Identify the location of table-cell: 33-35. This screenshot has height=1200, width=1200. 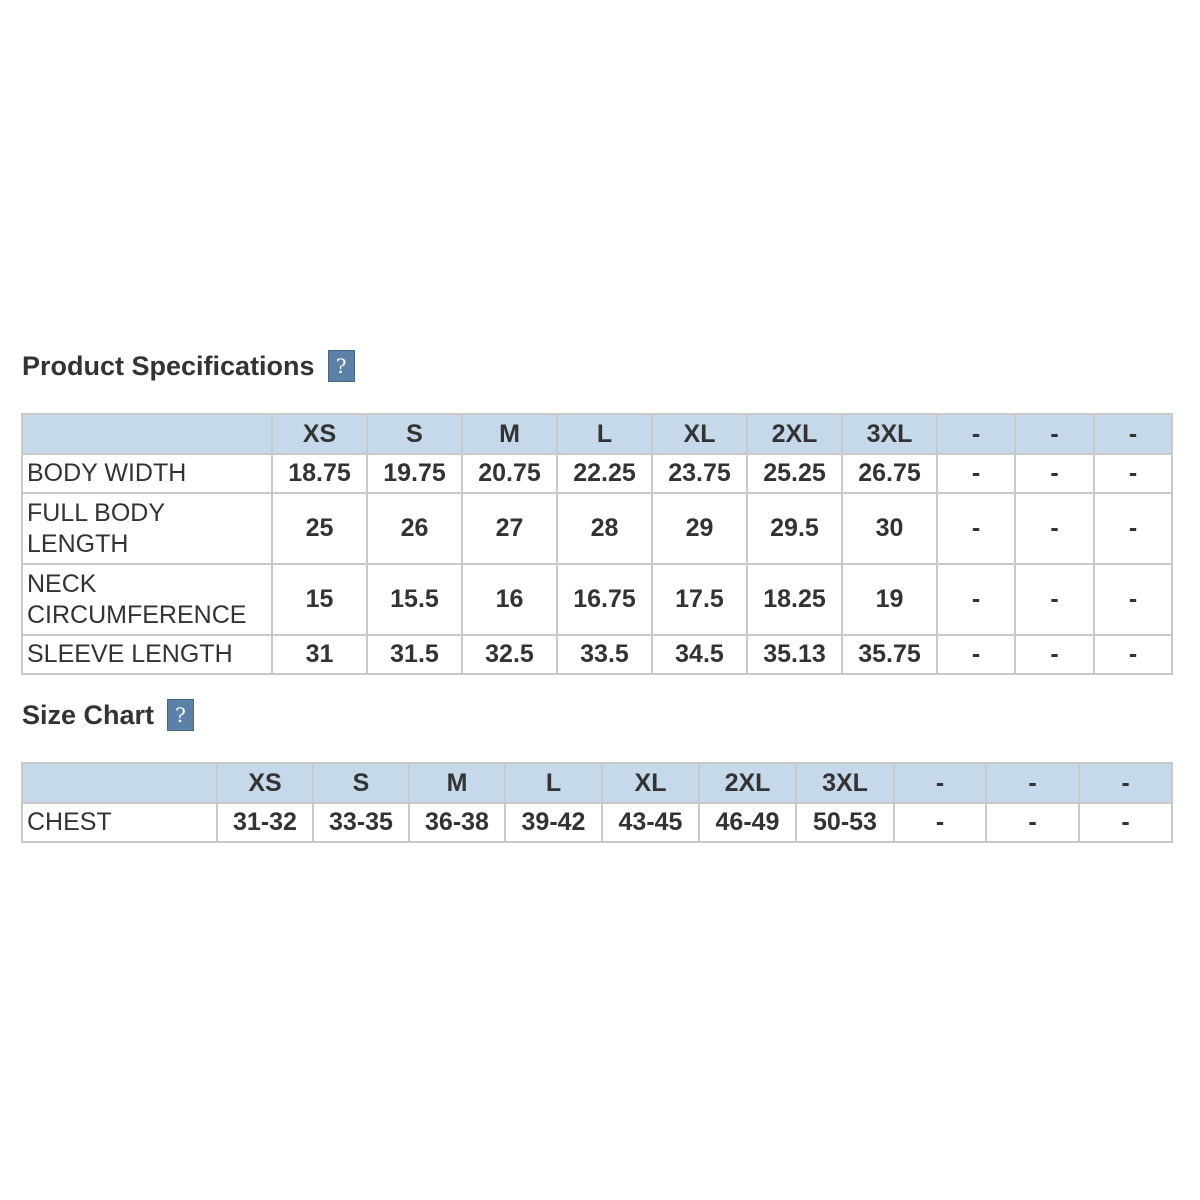
(361, 822).